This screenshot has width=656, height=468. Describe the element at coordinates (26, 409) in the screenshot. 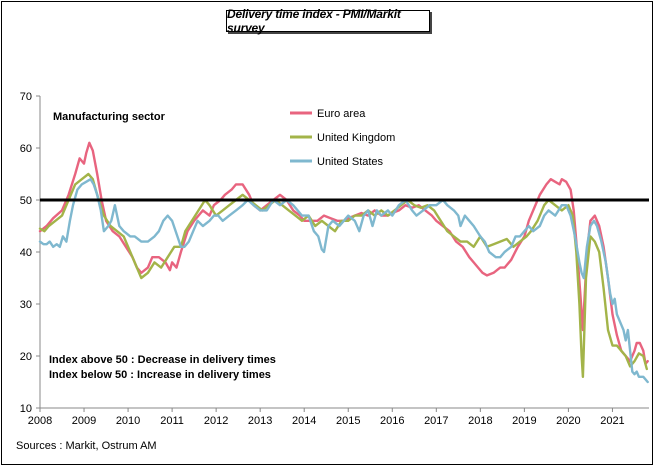

I see `y-tick-label: 10` at that location.